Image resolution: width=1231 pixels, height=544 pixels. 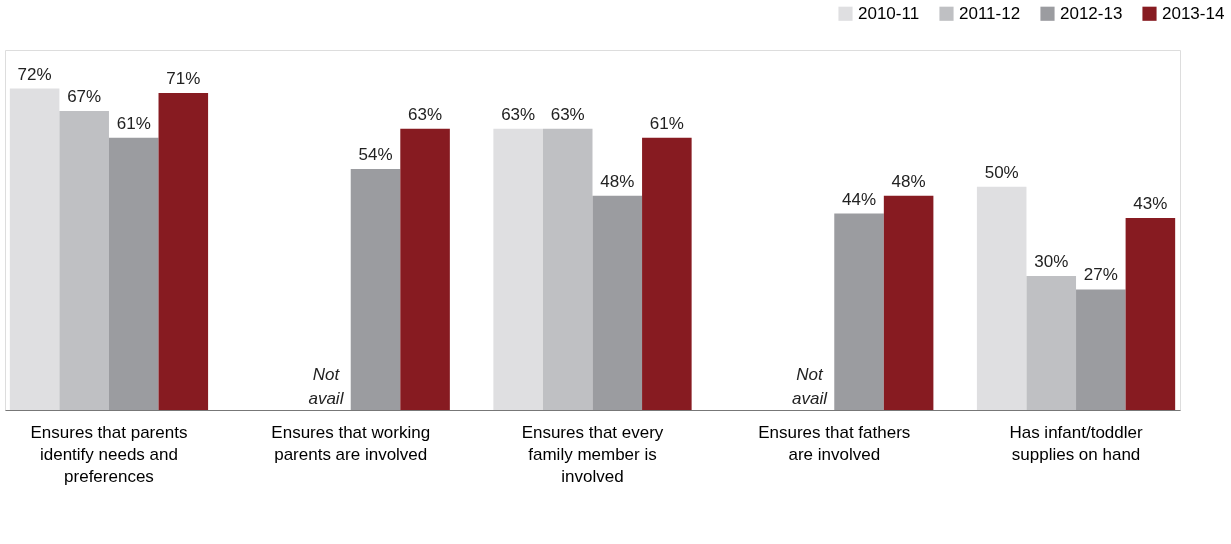 What do you see at coordinates (375, 154) in the screenshot?
I see `data-label: 54%` at bounding box center [375, 154].